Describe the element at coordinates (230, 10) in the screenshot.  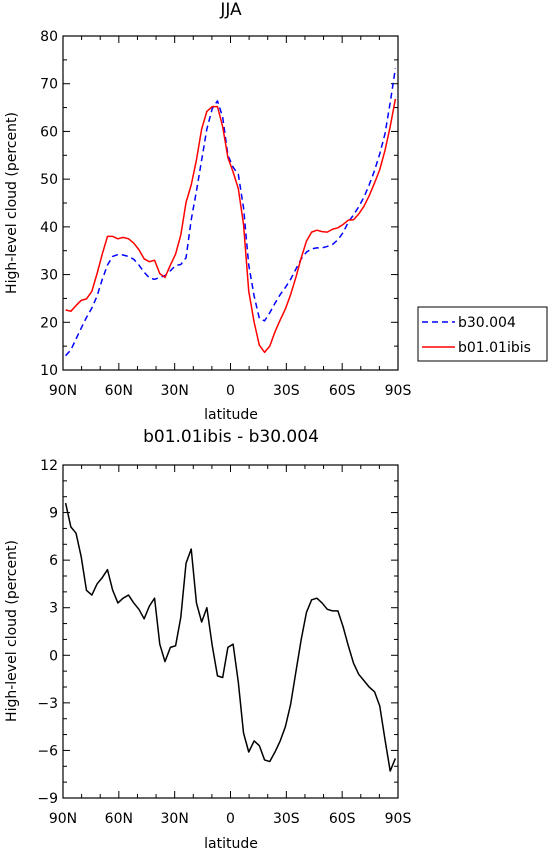
I see `top-title: JJA` at that location.